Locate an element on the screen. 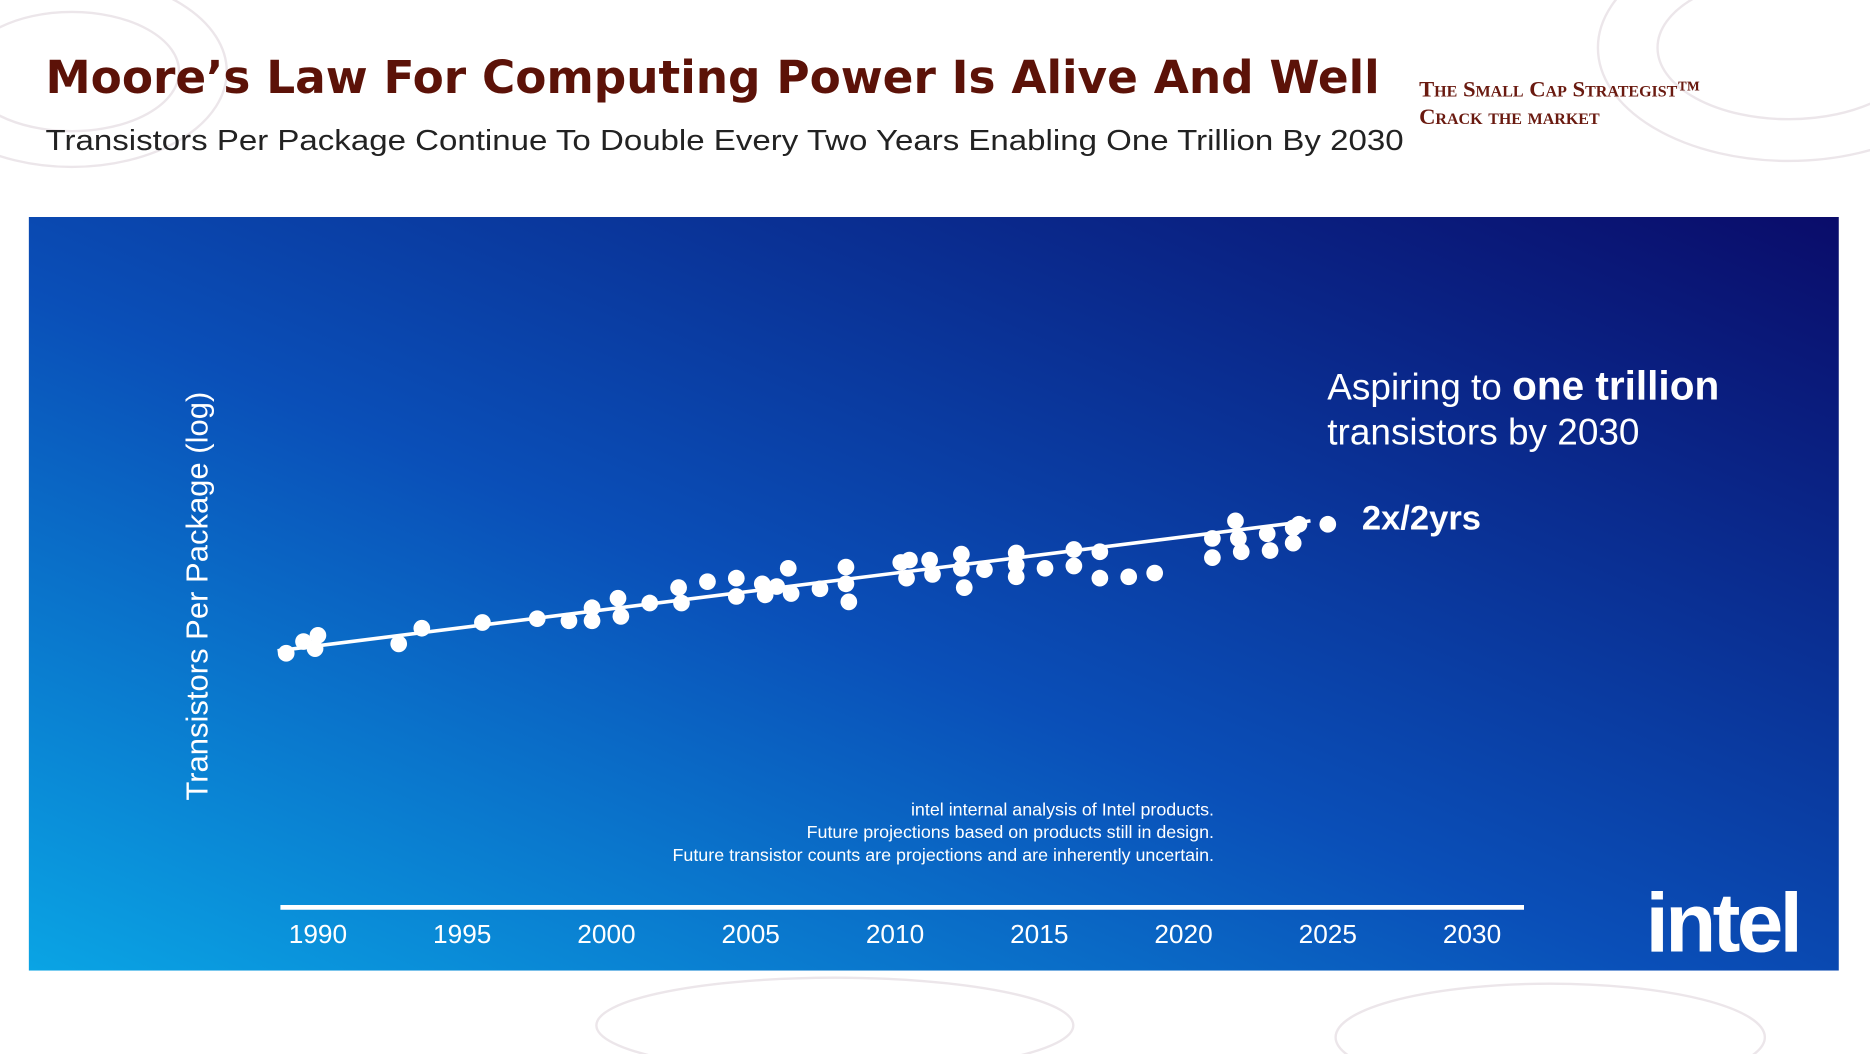  trend-label: 2x/2yrs is located at coordinates (1421, 518).